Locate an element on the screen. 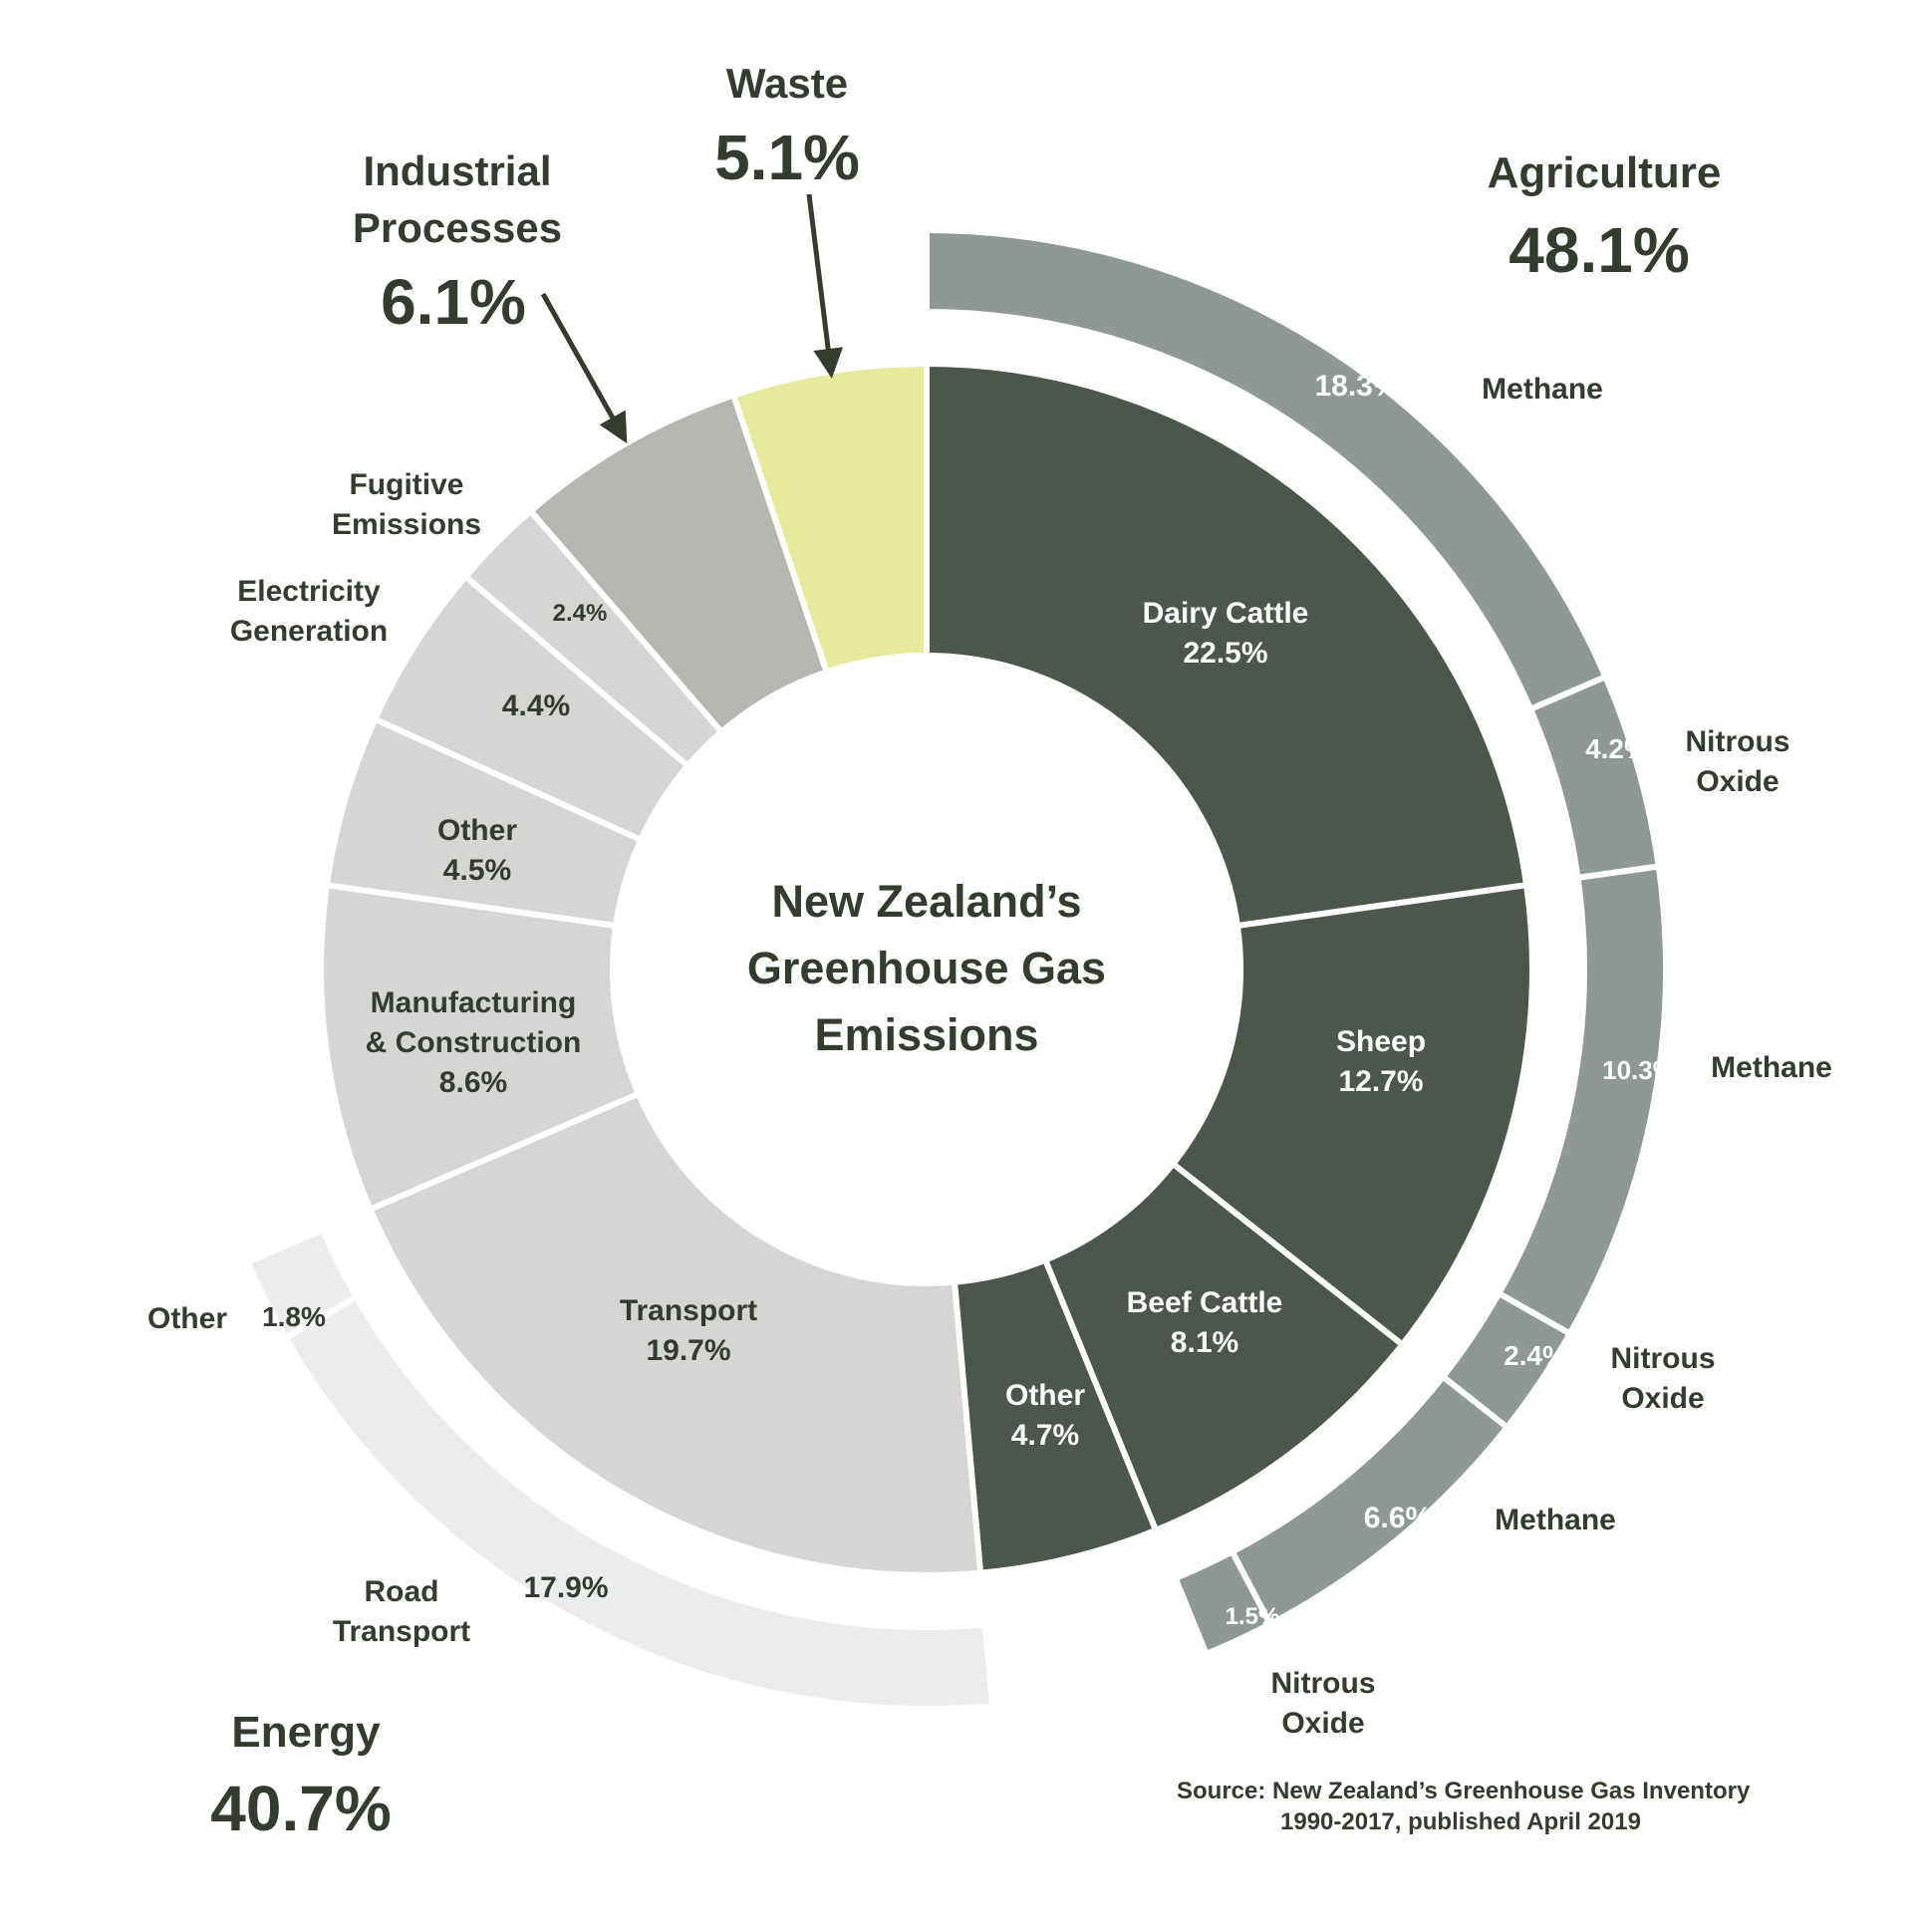 This screenshot has height=1932, width=1918. inner-slice-agriculture-sheep is located at coordinates (1352, 1115).